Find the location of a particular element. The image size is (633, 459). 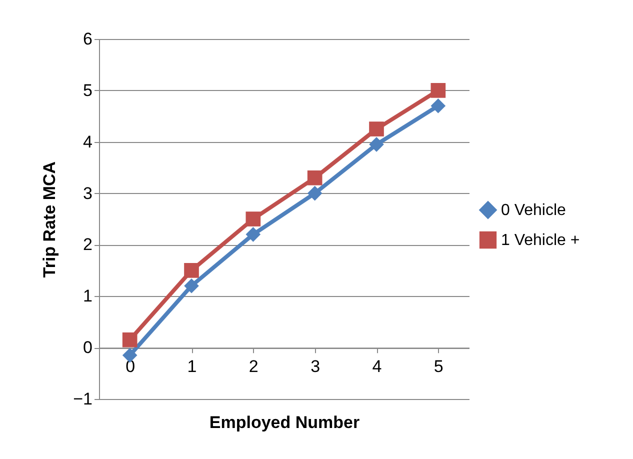

y-tick-label: 2 is located at coordinates (87, 244).